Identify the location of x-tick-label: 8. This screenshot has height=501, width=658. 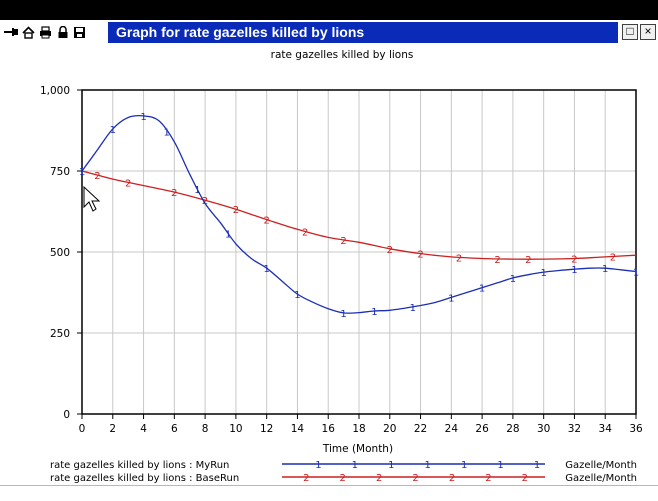
(205, 429).